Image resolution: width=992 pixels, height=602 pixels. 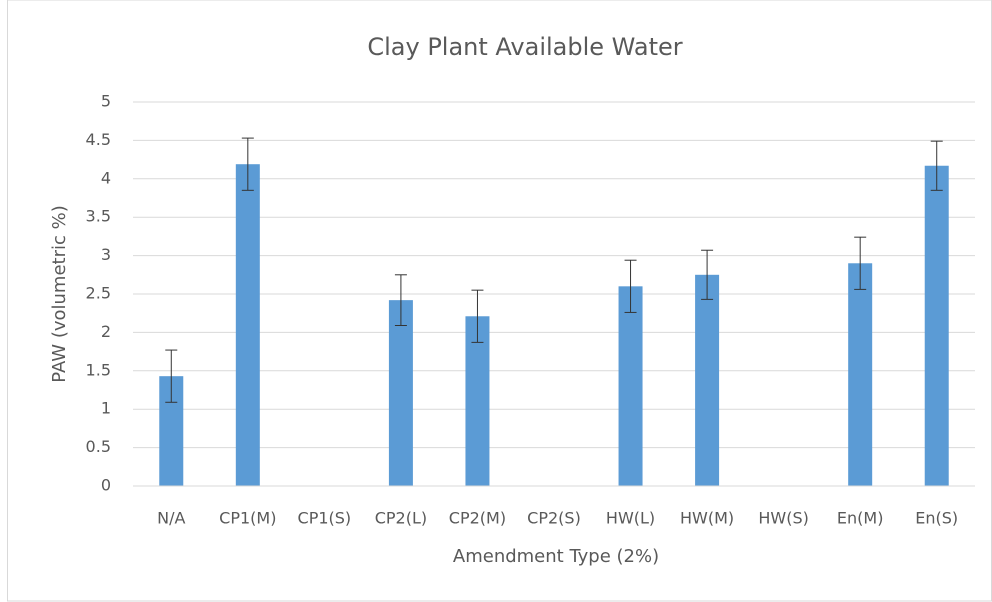 I want to click on x-tick-label: HW(M), so click(x=707, y=518).